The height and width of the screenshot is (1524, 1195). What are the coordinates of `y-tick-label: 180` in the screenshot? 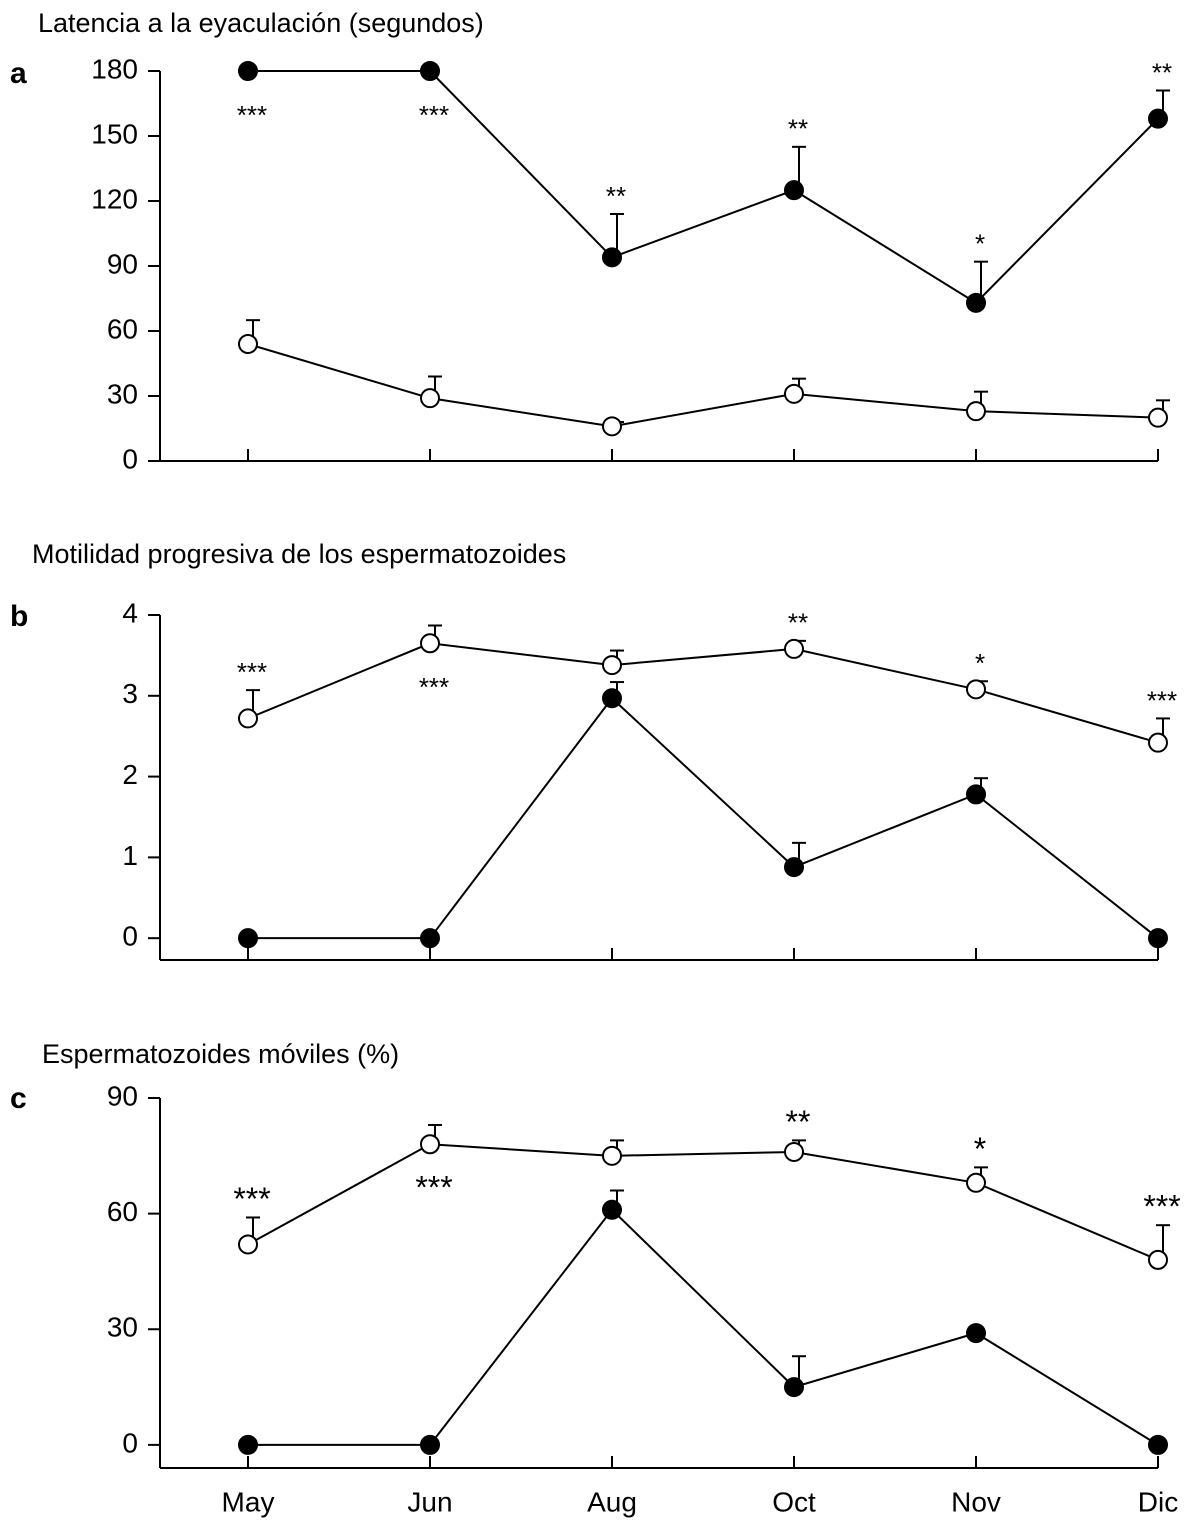 It's located at (114, 68).